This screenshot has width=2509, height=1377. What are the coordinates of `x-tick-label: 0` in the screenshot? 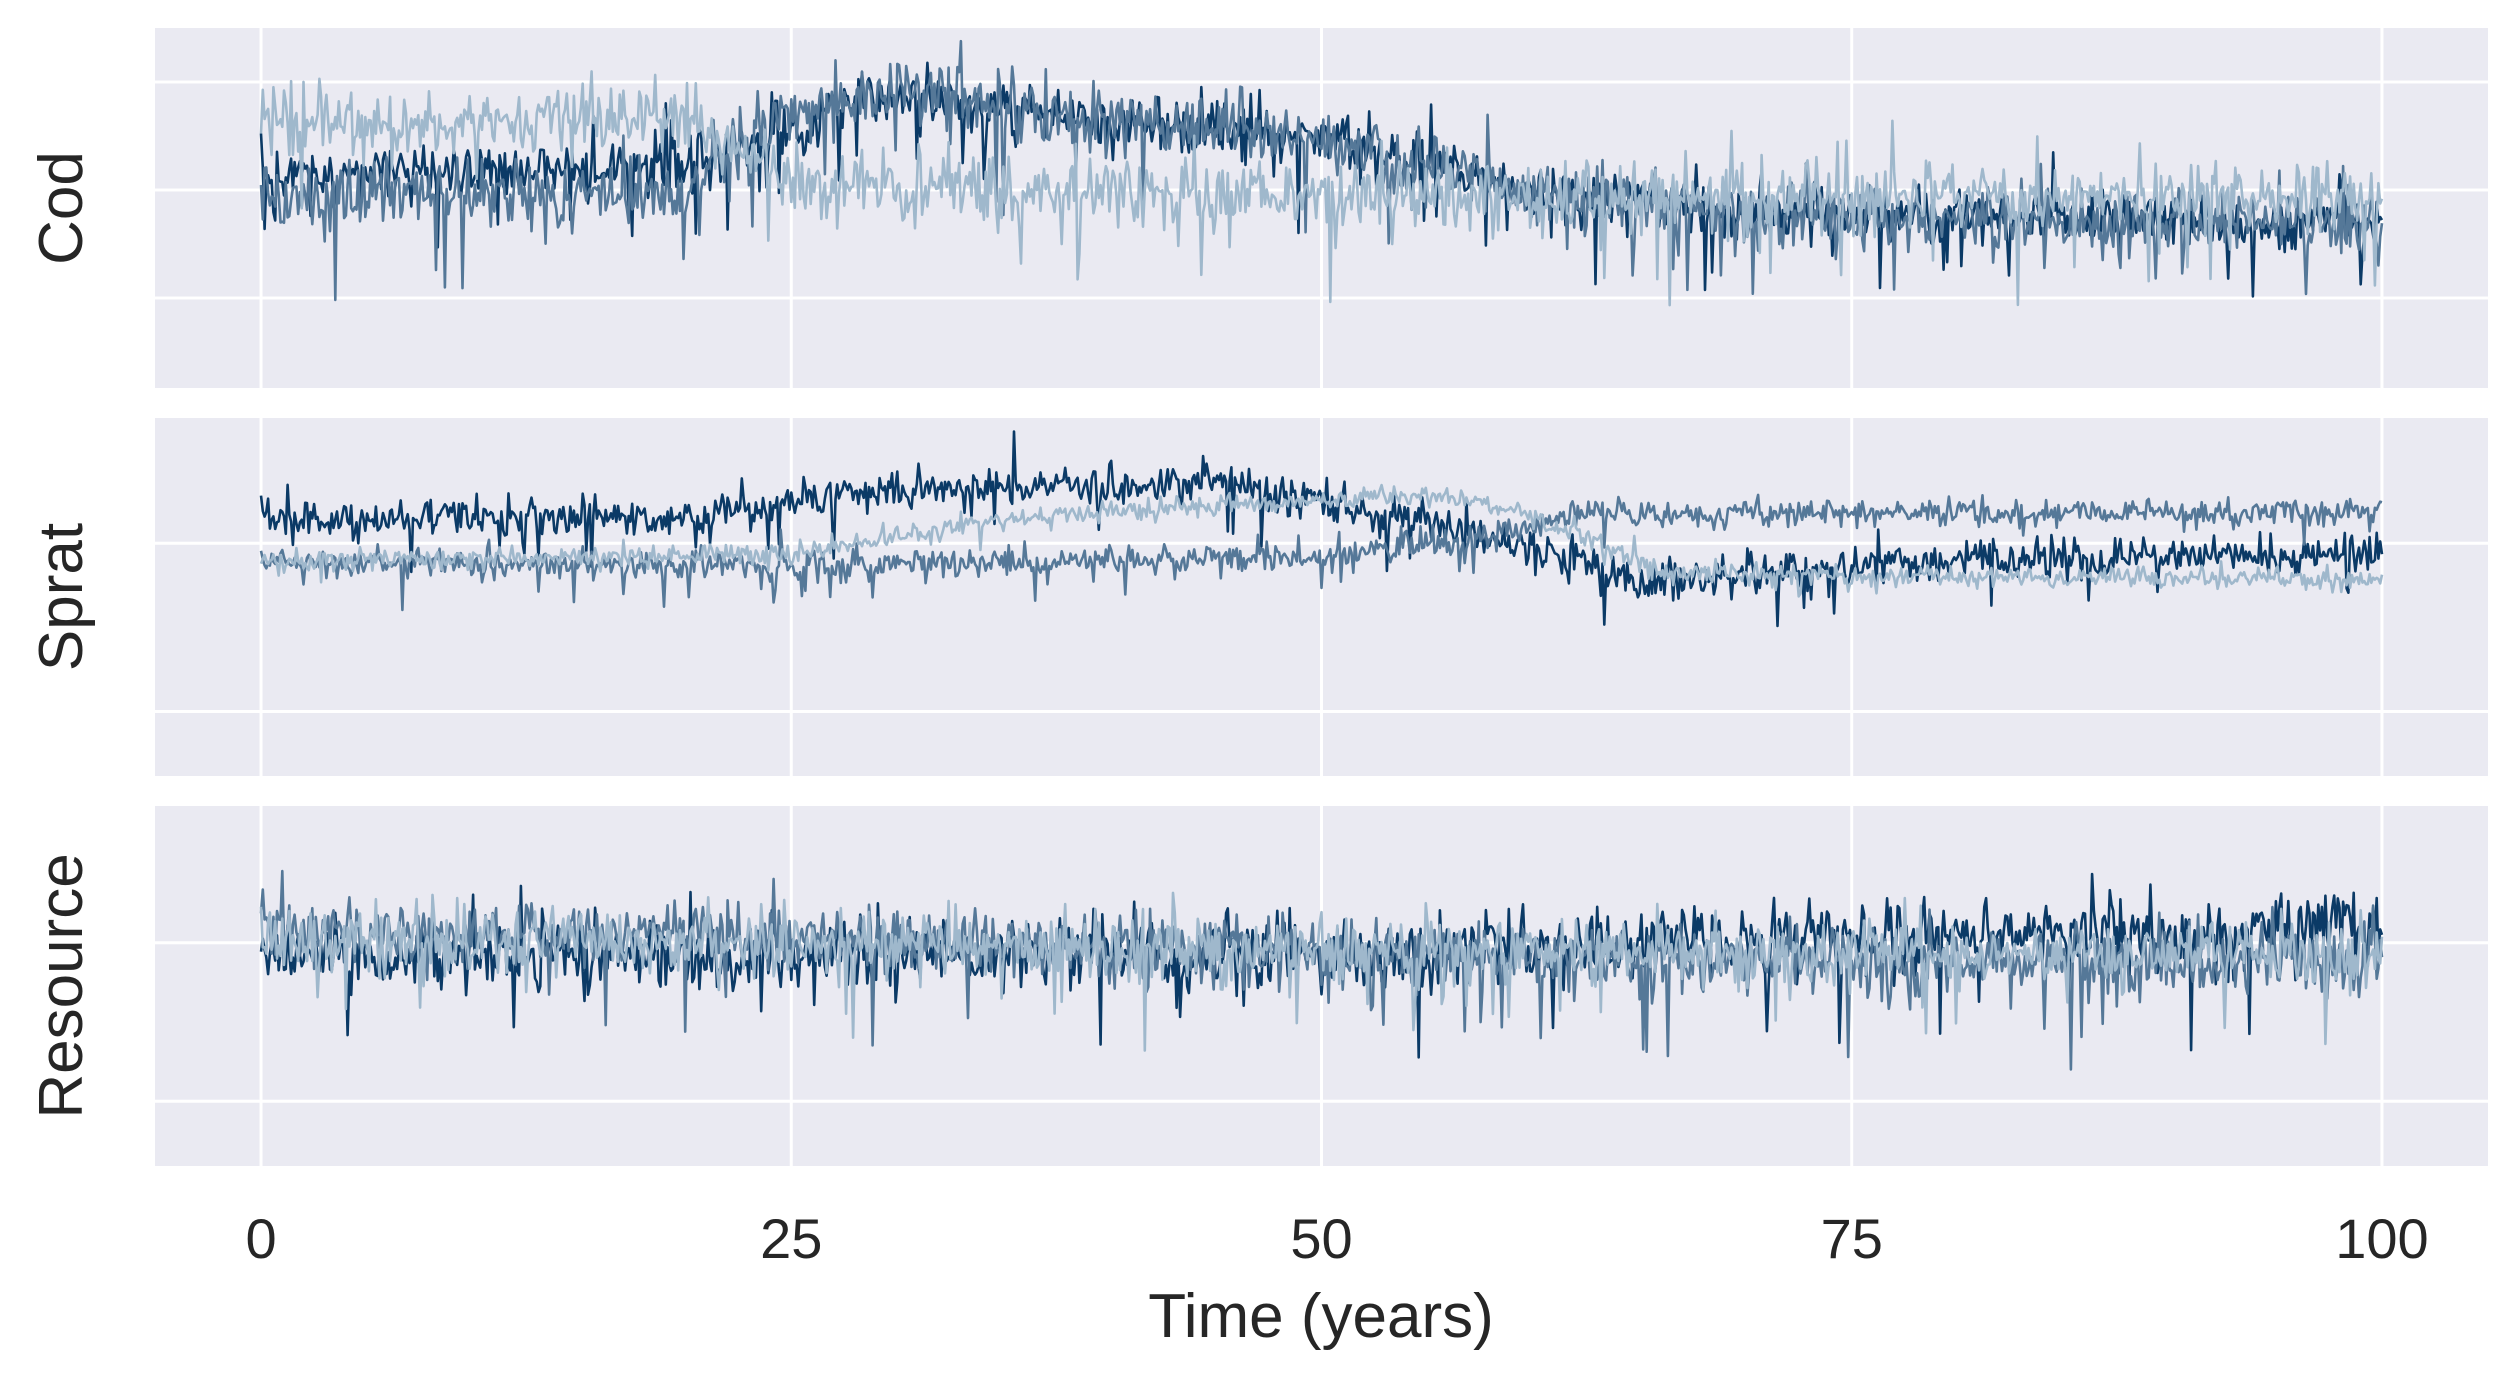 It's located at (260, 1238).